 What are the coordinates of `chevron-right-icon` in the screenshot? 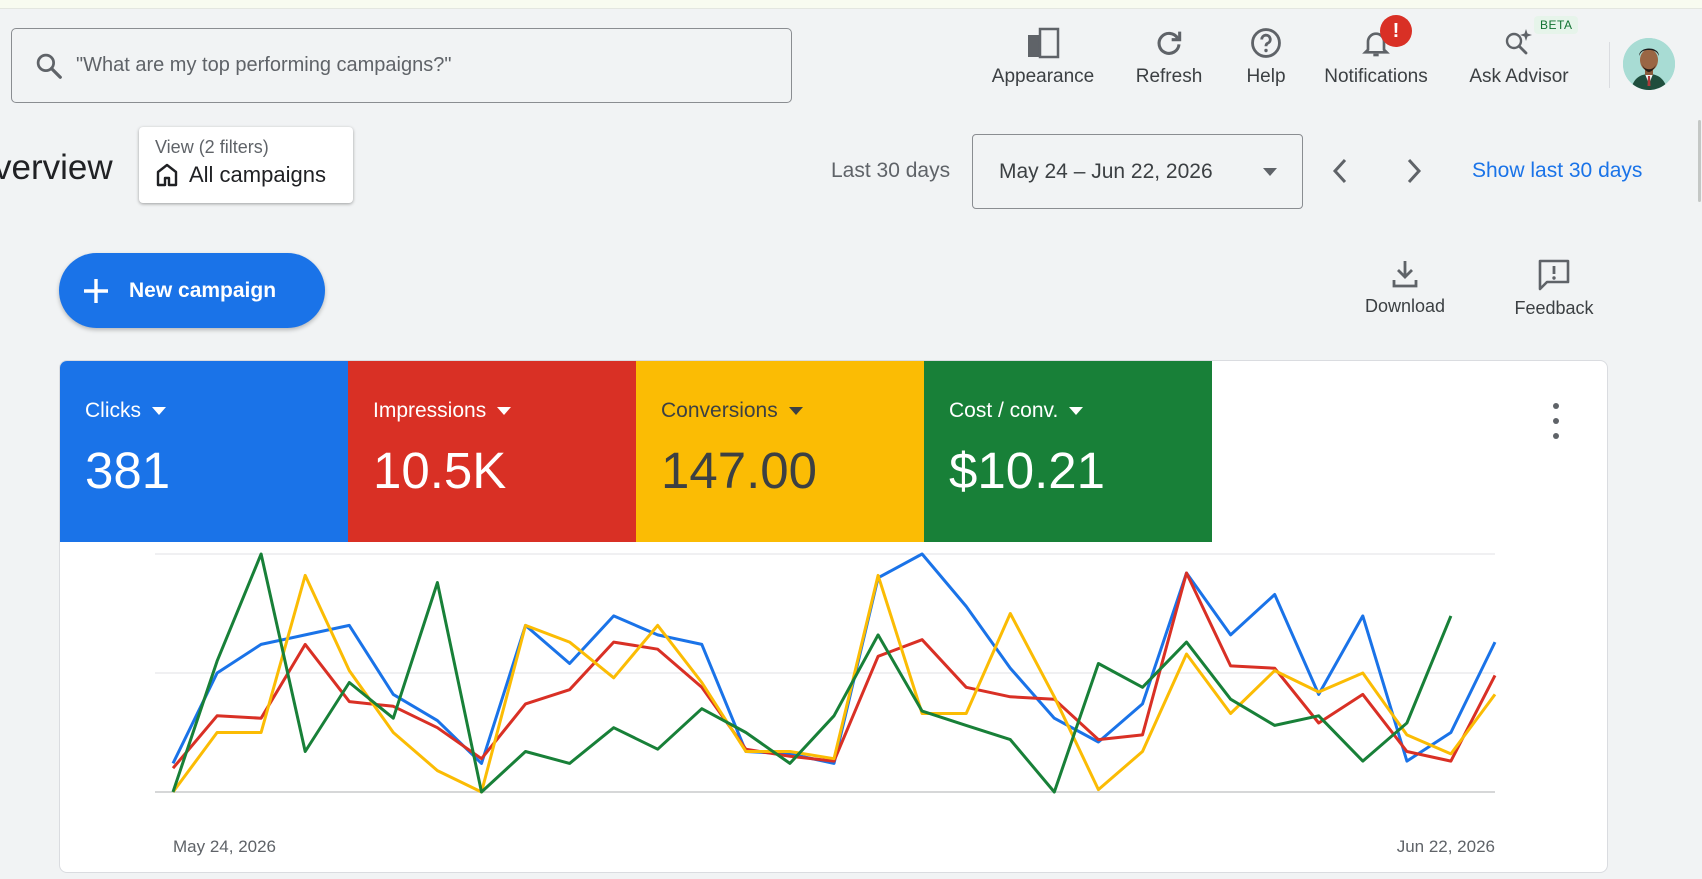 It's located at (1414, 171).